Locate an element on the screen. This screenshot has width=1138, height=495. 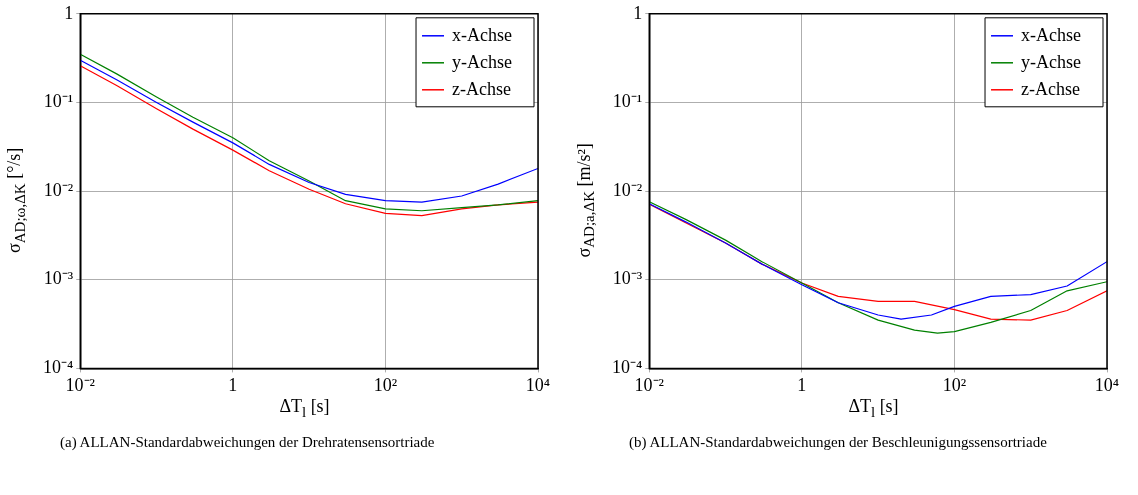
text: (b) ALLAN-Standardabweichungen der Beschleunigungssensortriade is located at coordinates (838, 442).